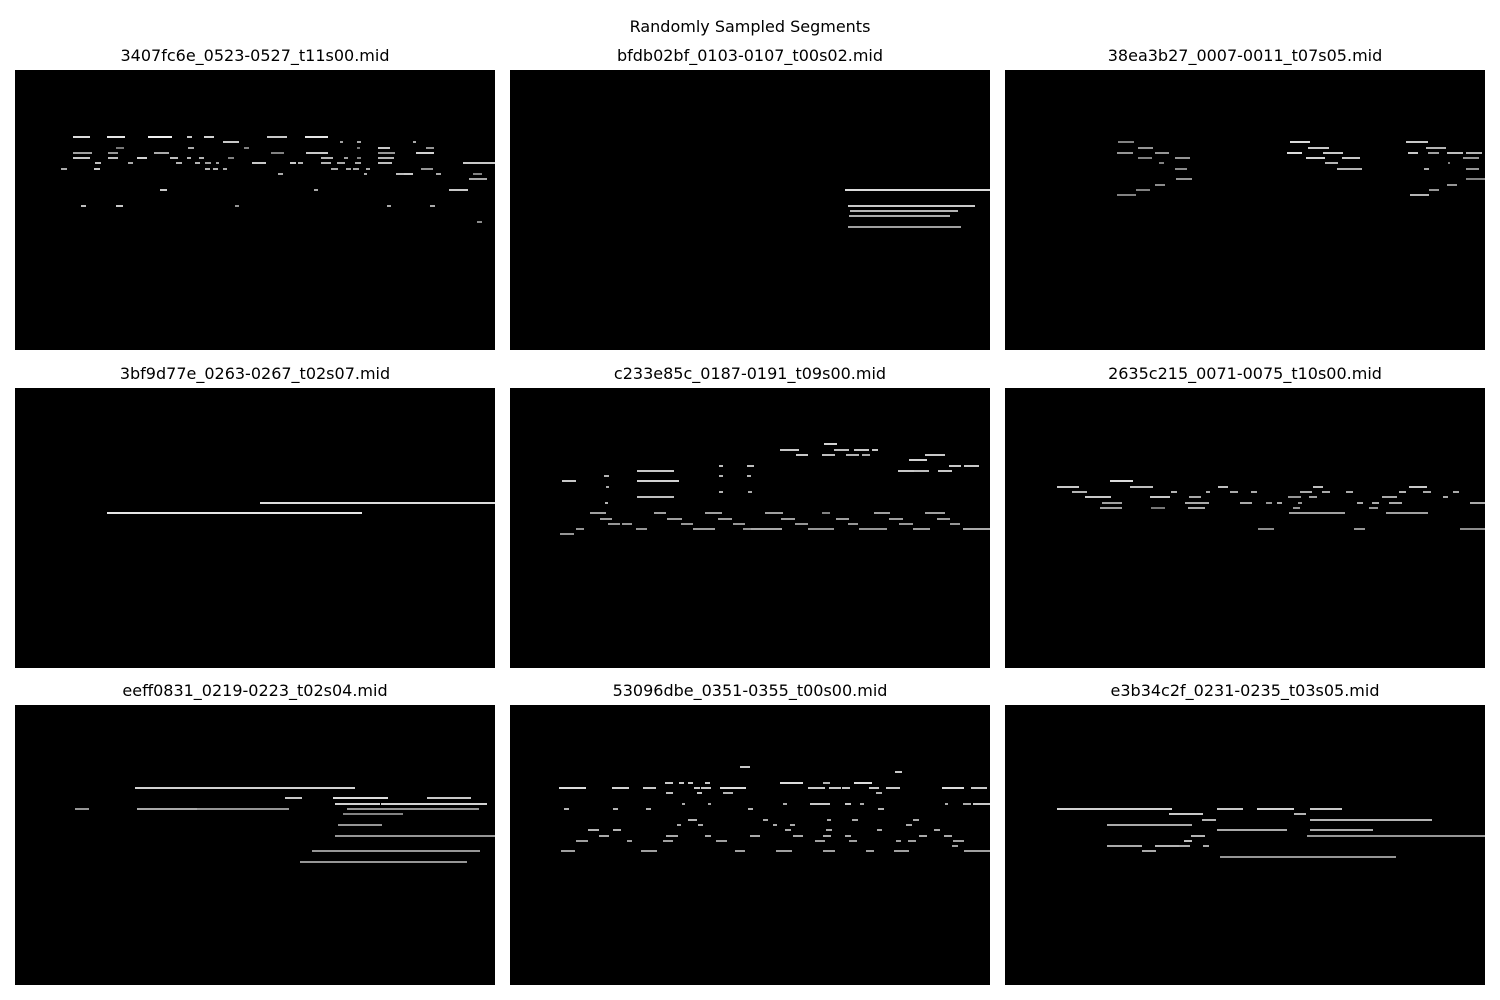  What do you see at coordinates (255, 373) in the screenshot?
I see `panel-title: 3bf9d77e_0263-0267_t02s07.mid` at bounding box center [255, 373].